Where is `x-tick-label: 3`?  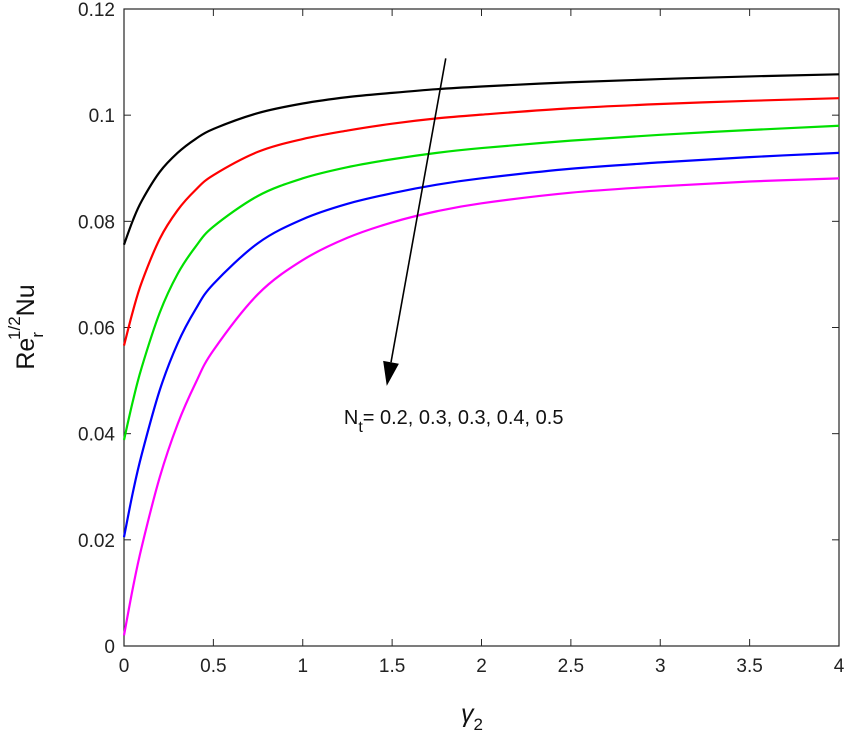
x-tick-label: 3 is located at coordinates (660, 666).